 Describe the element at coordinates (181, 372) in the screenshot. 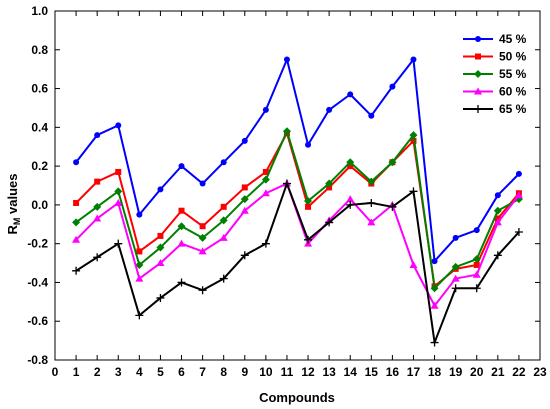

I see `x-tick-label: 6` at that location.